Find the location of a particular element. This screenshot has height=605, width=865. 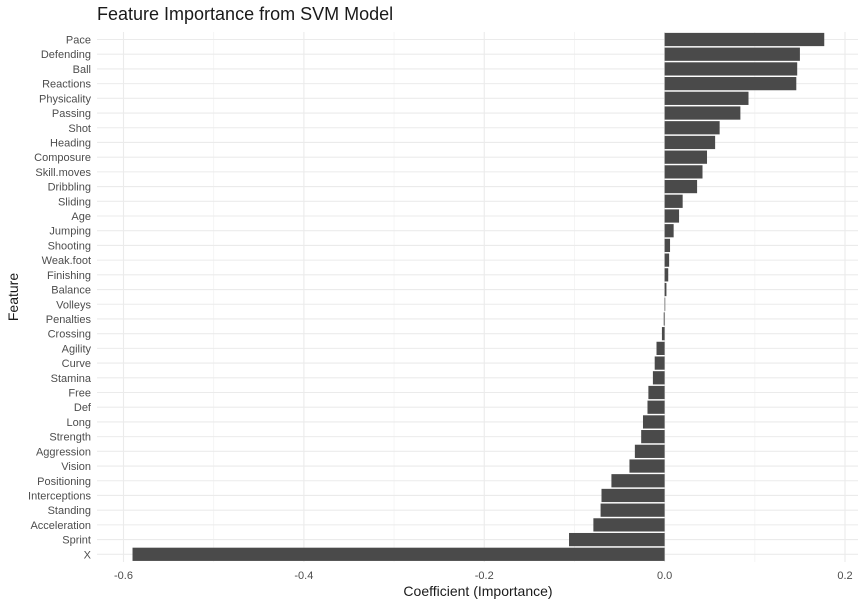

bar-passing is located at coordinates (702, 113).